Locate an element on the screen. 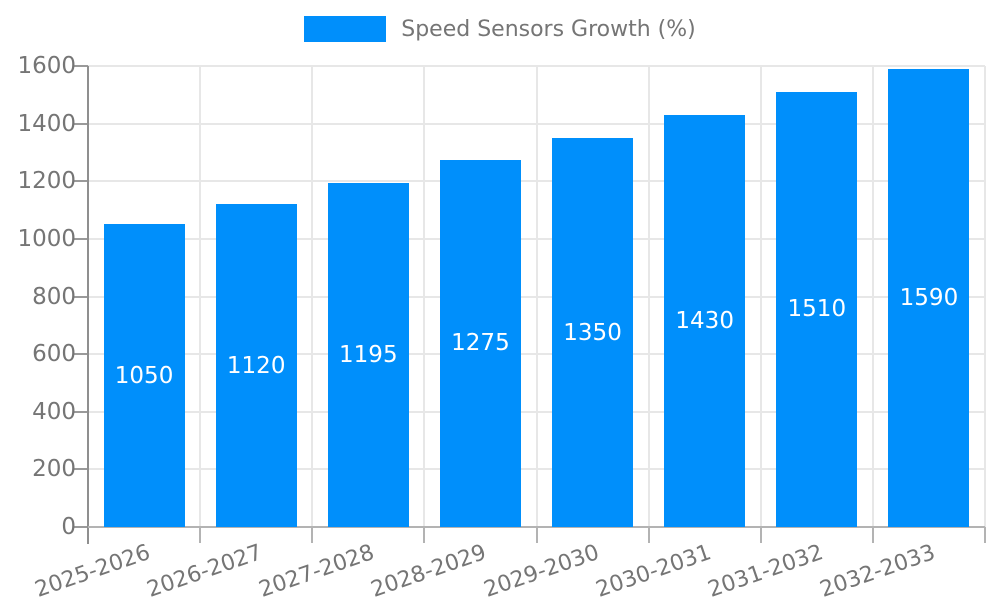  x-tick-label: 2025-2026 is located at coordinates (93, 570).